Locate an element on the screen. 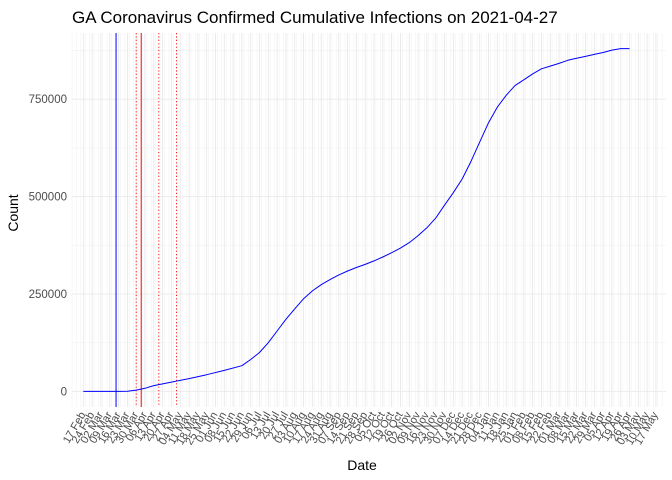 This screenshot has width=672, height=480. y-tick-label: 750000 is located at coordinates (48, 100).